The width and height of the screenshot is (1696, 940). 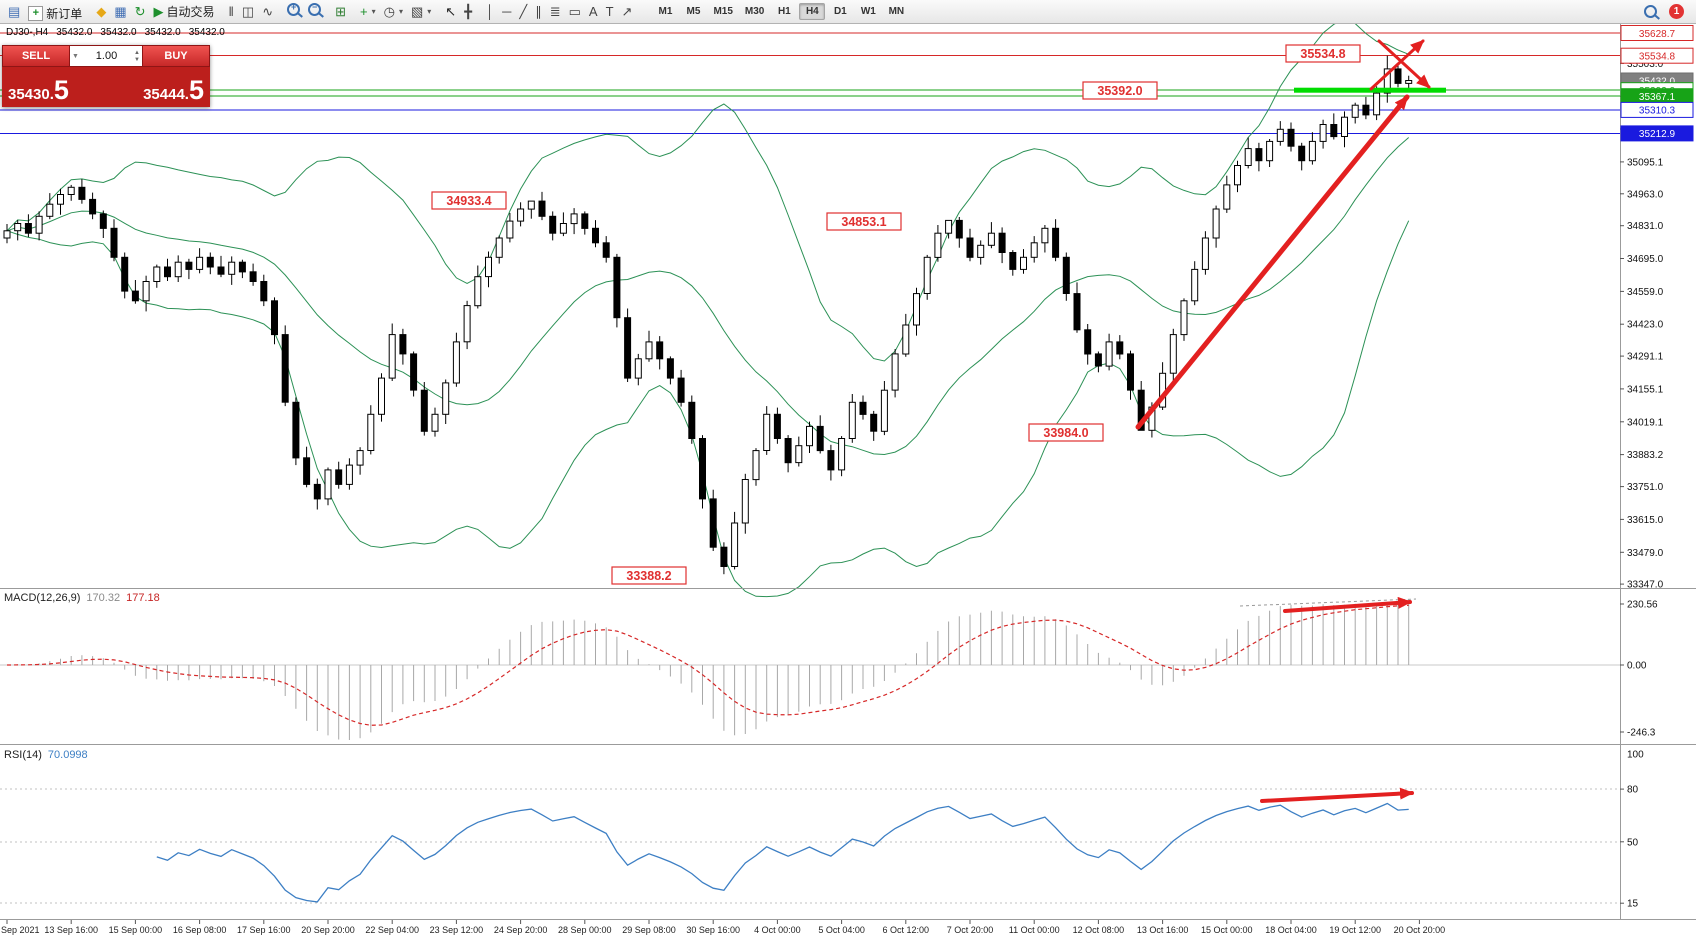 I want to click on refresh-icon: ↻, so click(x=140, y=11).